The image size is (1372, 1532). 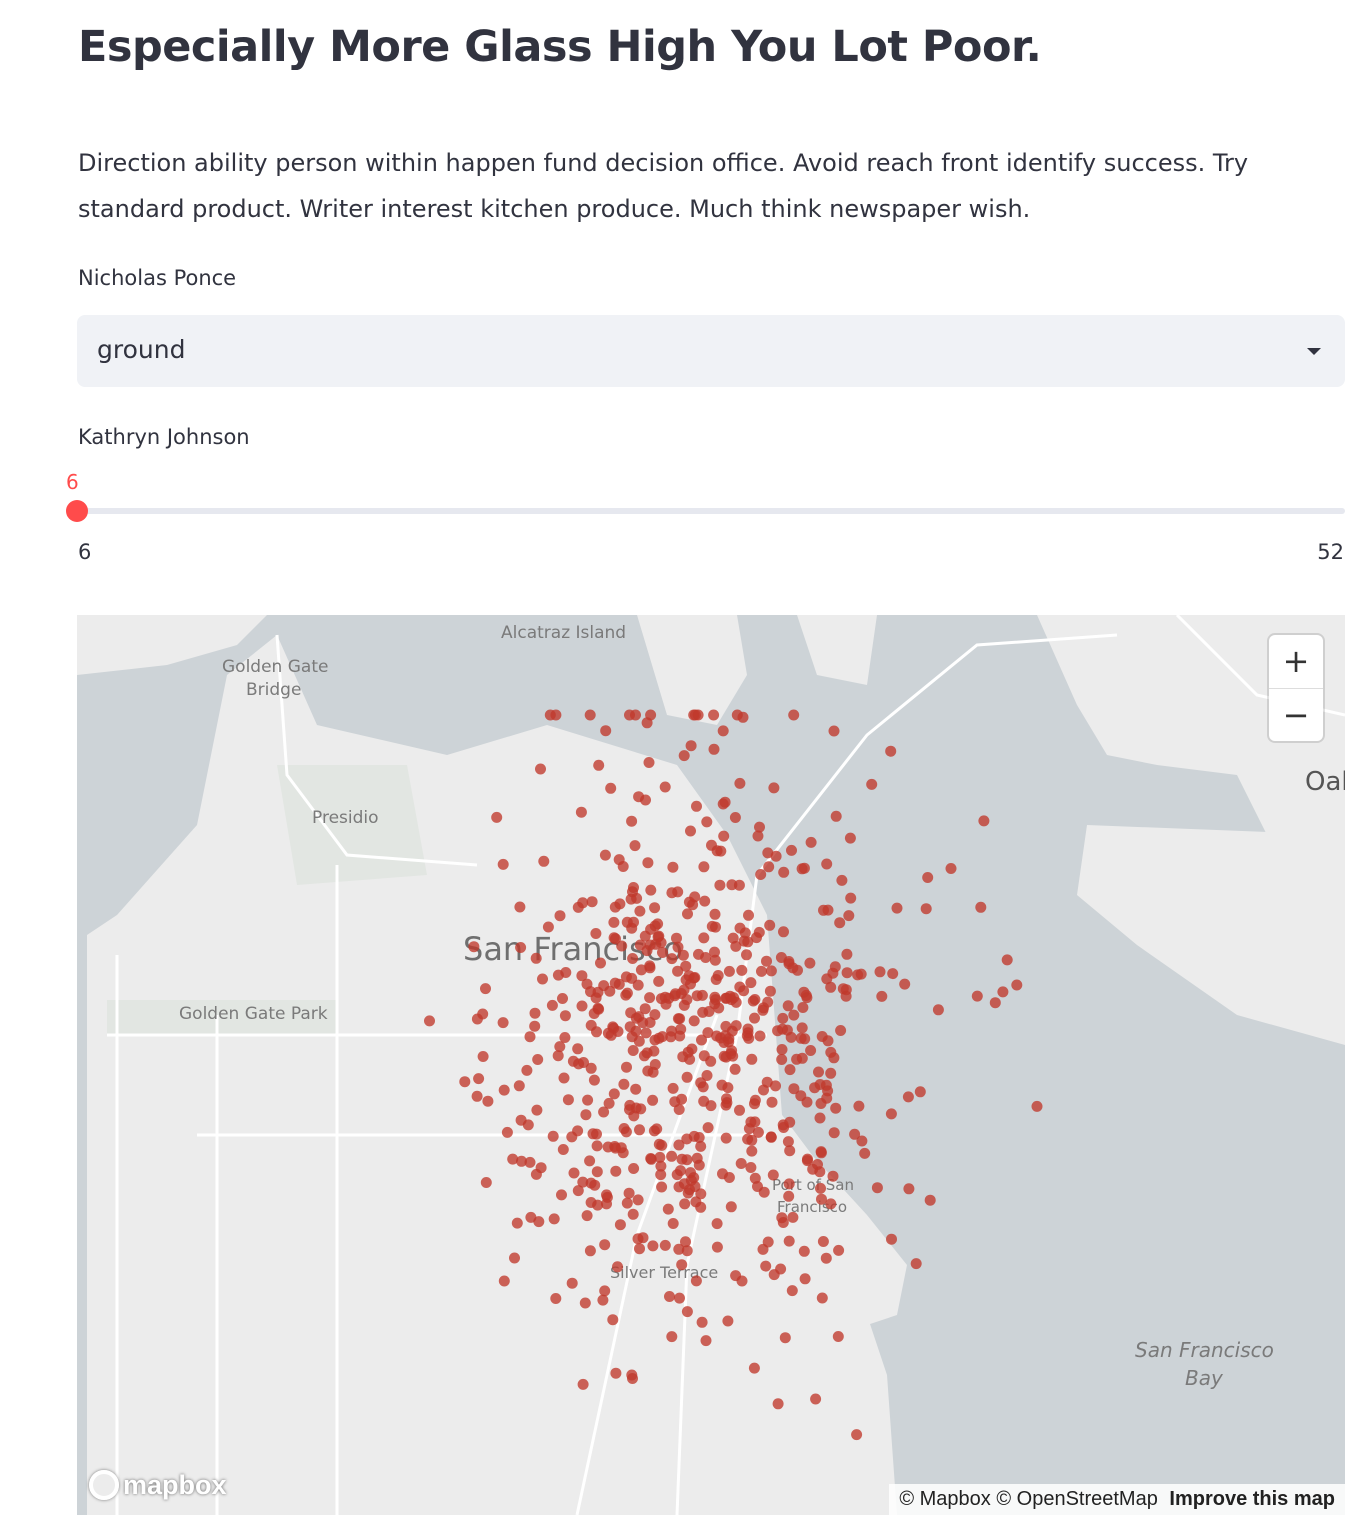 I want to click on attribution-mapbox-link: © Mapbox, so click(x=945, y=1499).